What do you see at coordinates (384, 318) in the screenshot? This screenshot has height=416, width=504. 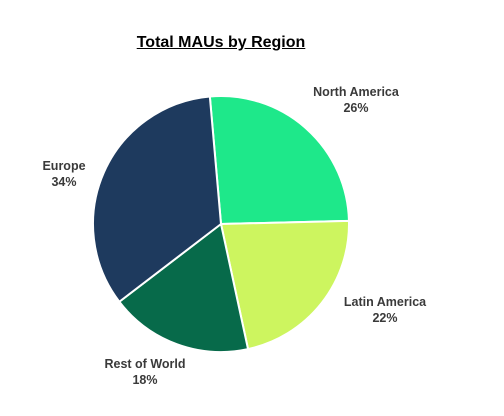 I see `slice-value-latin-america: 22%` at bounding box center [384, 318].